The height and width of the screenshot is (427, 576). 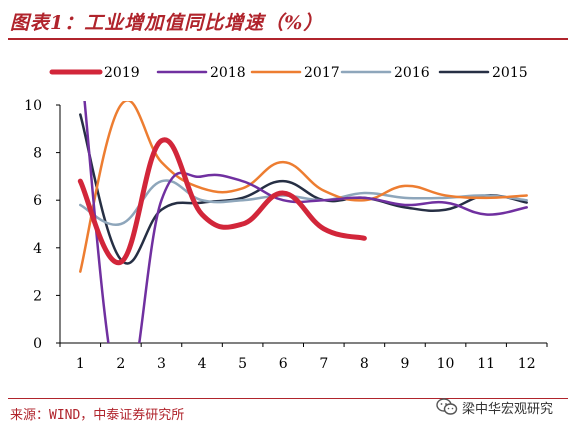 What do you see at coordinates (288, 398) in the screenshot?
I see `footer-divider` at bounding box center [288, 398].